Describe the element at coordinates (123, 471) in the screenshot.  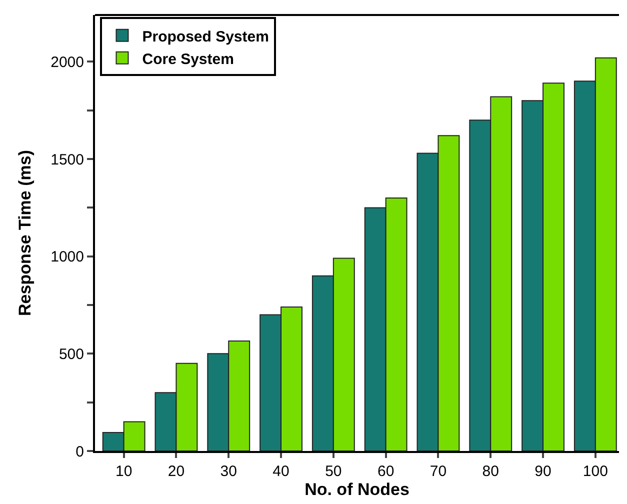
I see `x-tick-label: 10` at that location.